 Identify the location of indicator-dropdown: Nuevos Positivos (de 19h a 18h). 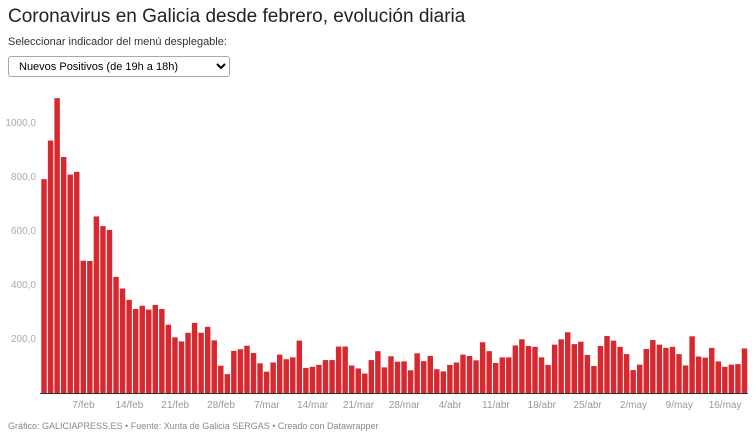
(119, 66).